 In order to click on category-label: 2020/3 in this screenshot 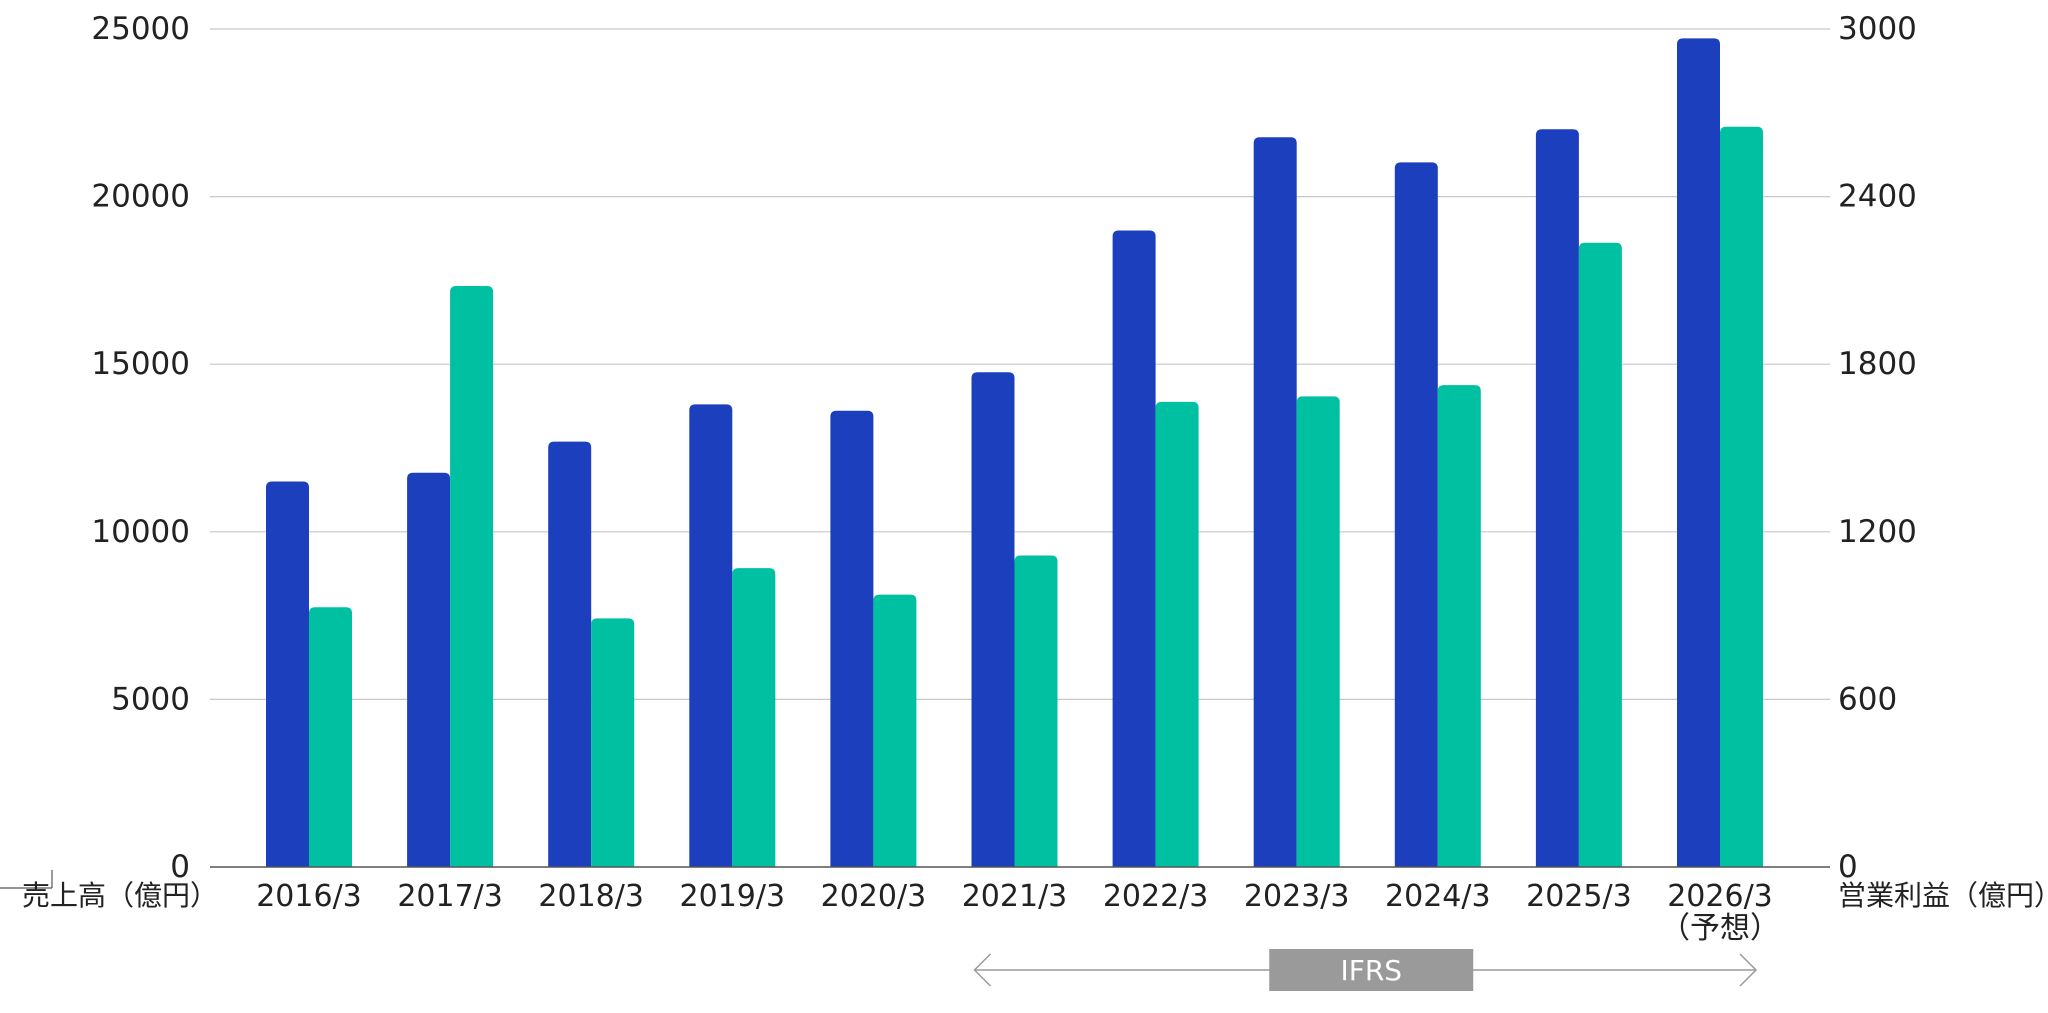, I will do `click(874, 896)`.